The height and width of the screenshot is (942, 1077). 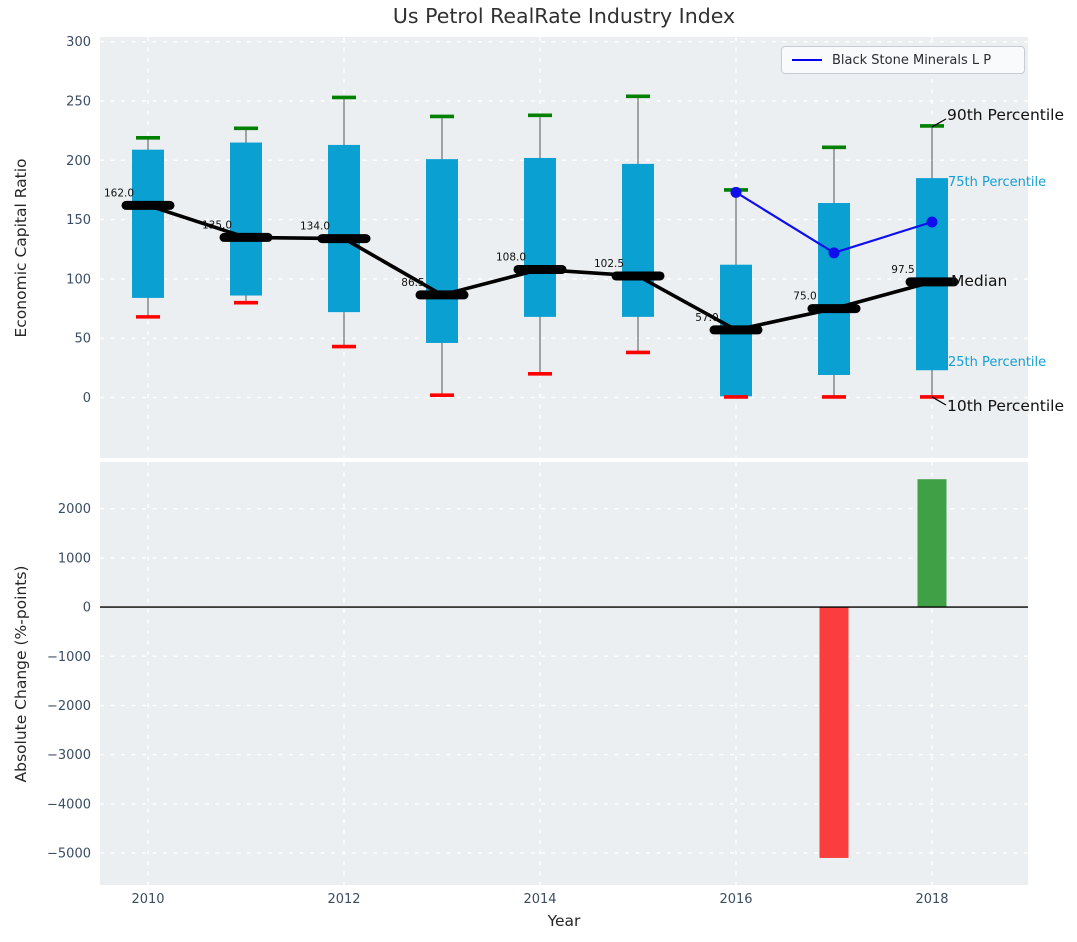 What do you see at coordinates (69, 854) in the screenshot?
I see `bottom-y-tick--5000: −5000` at bounding box center [69, 854].